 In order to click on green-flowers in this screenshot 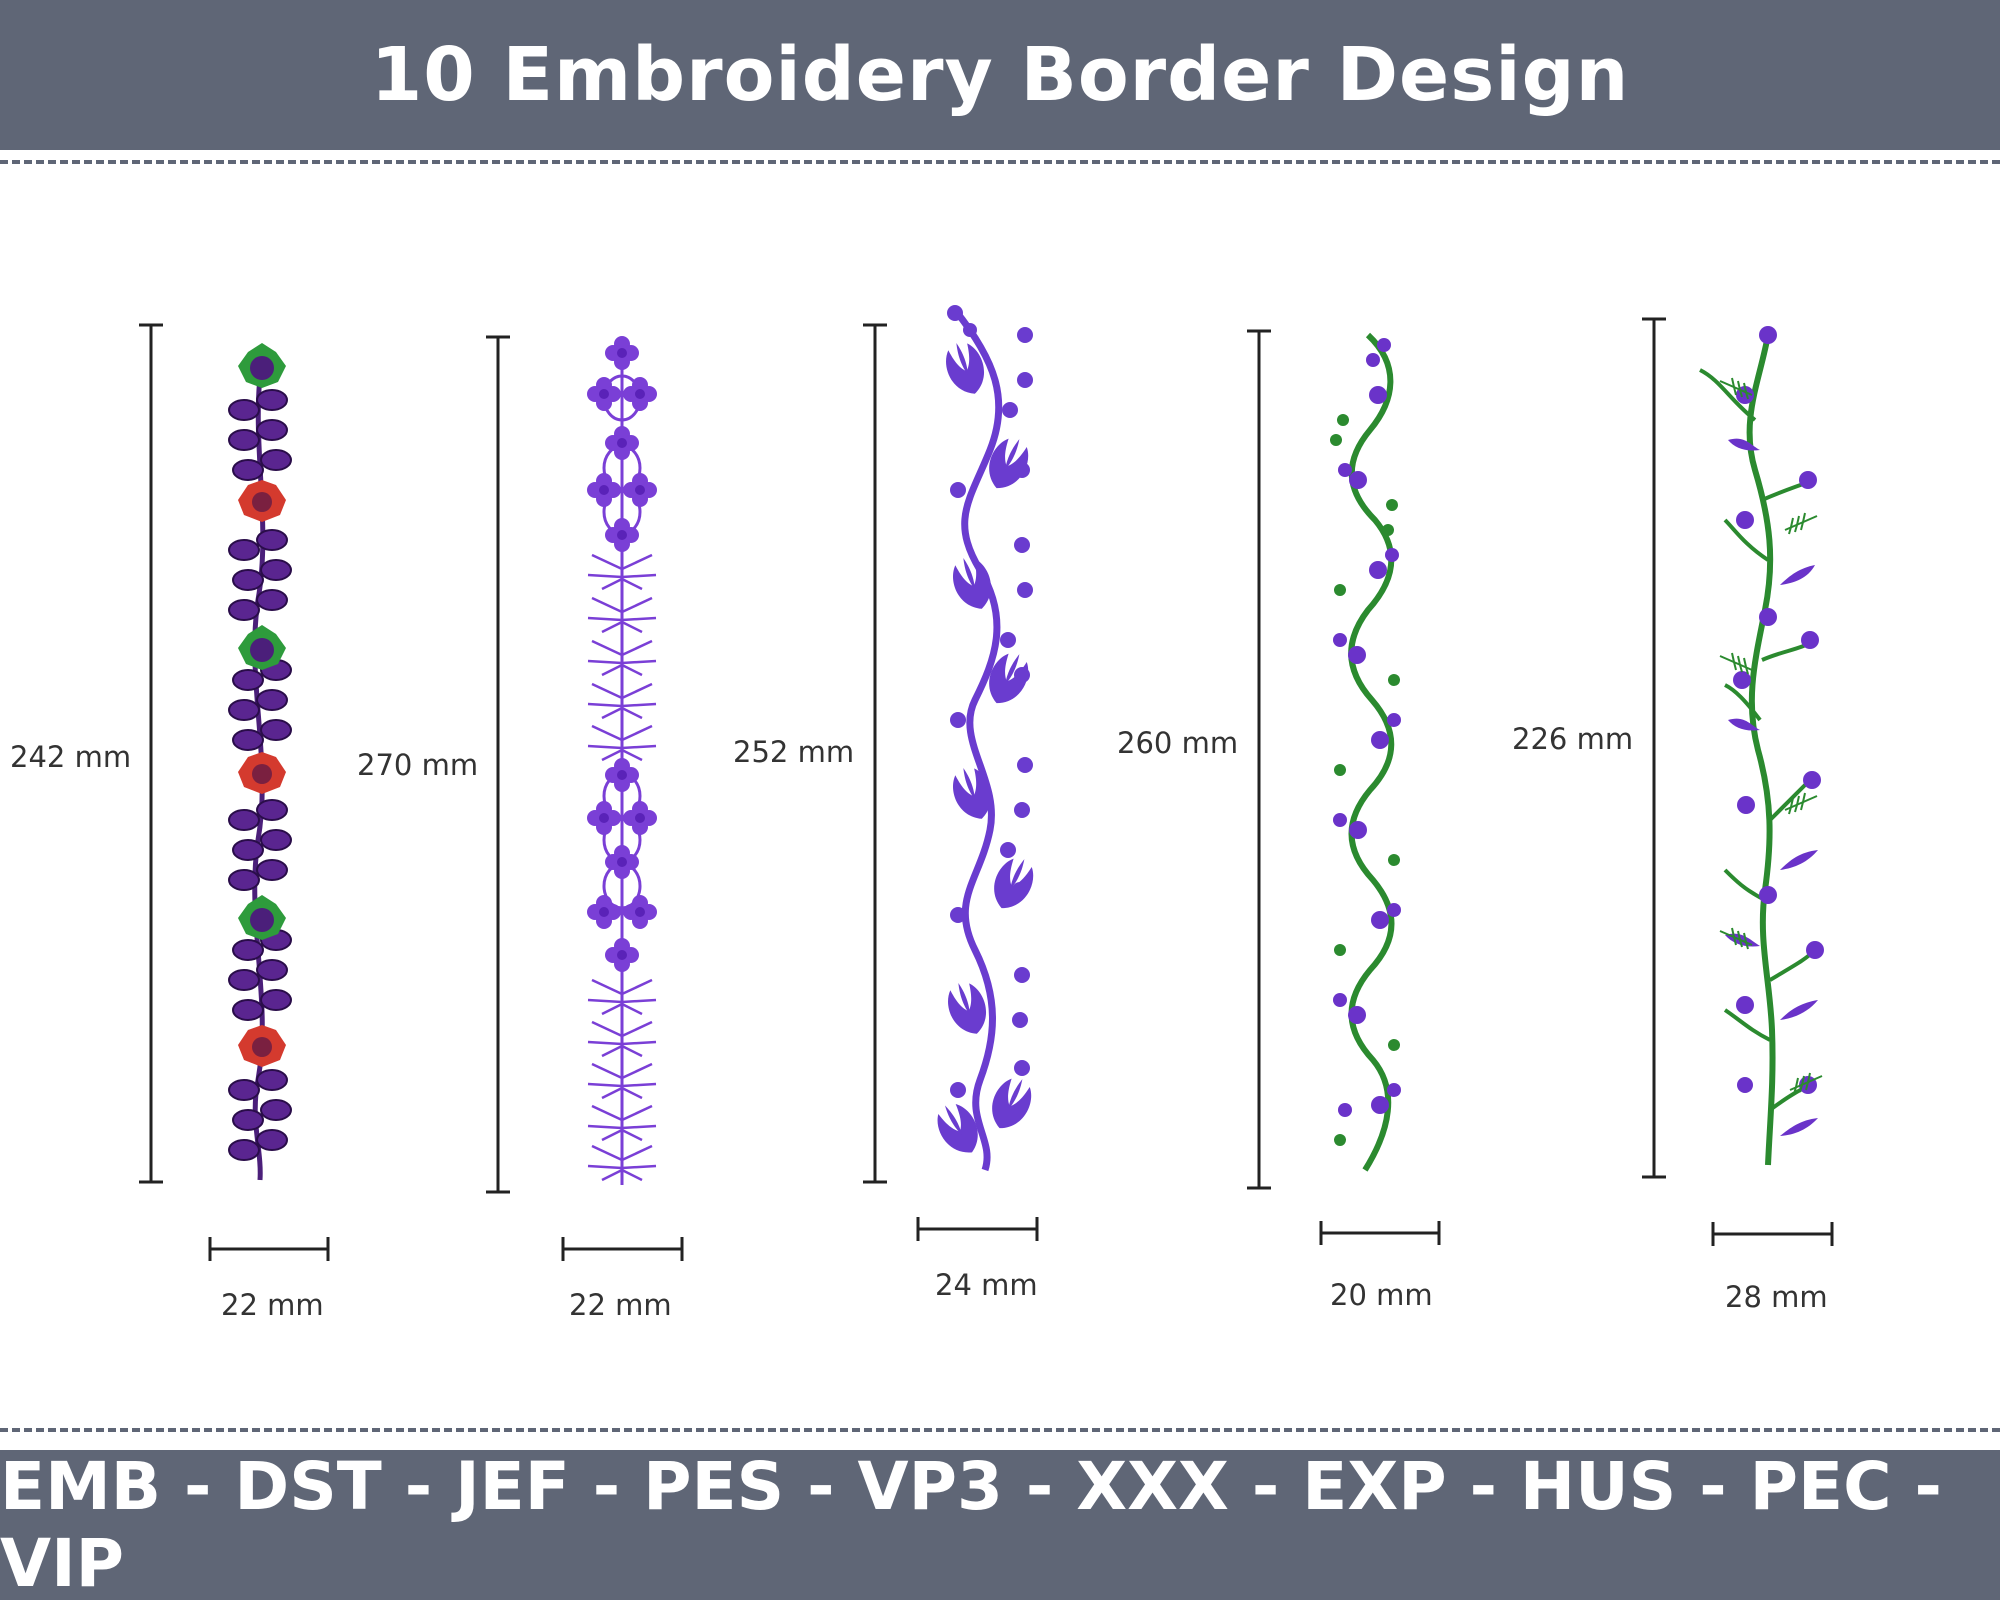, I will do `click(262, 641)`.